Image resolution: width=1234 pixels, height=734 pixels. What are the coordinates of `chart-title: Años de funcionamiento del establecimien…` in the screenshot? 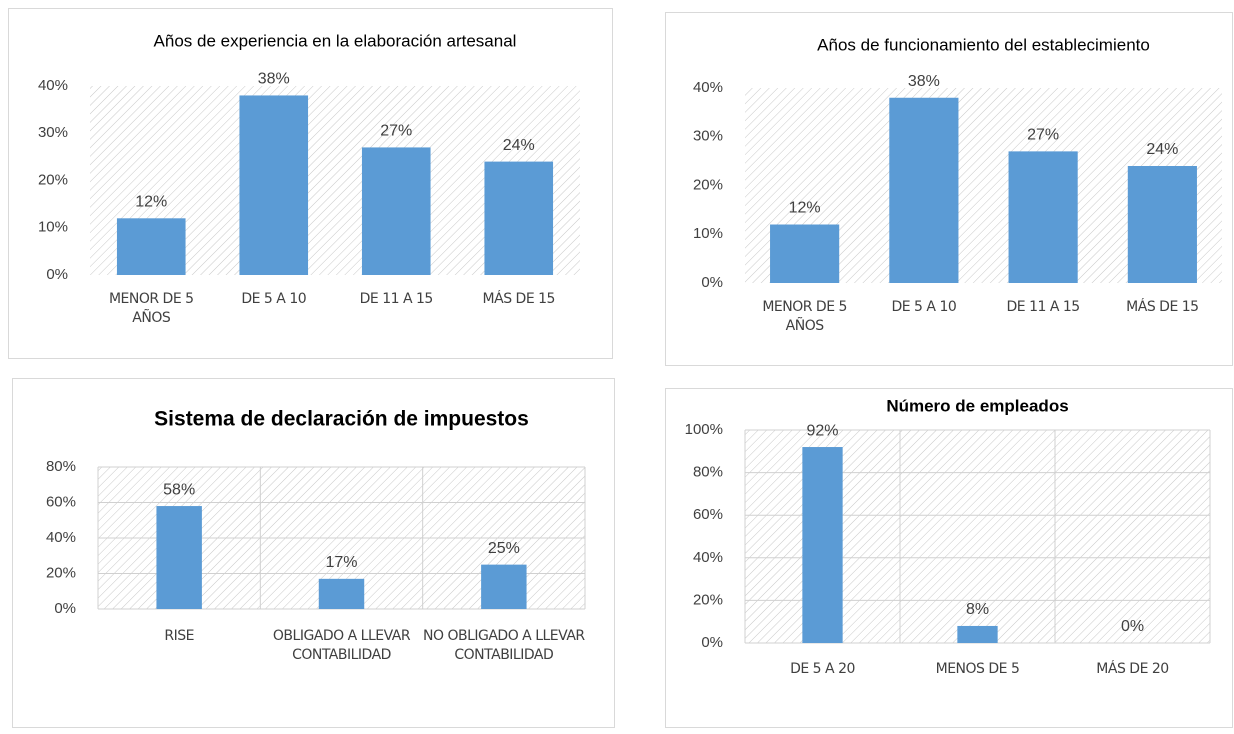 It's located at (983, 44).